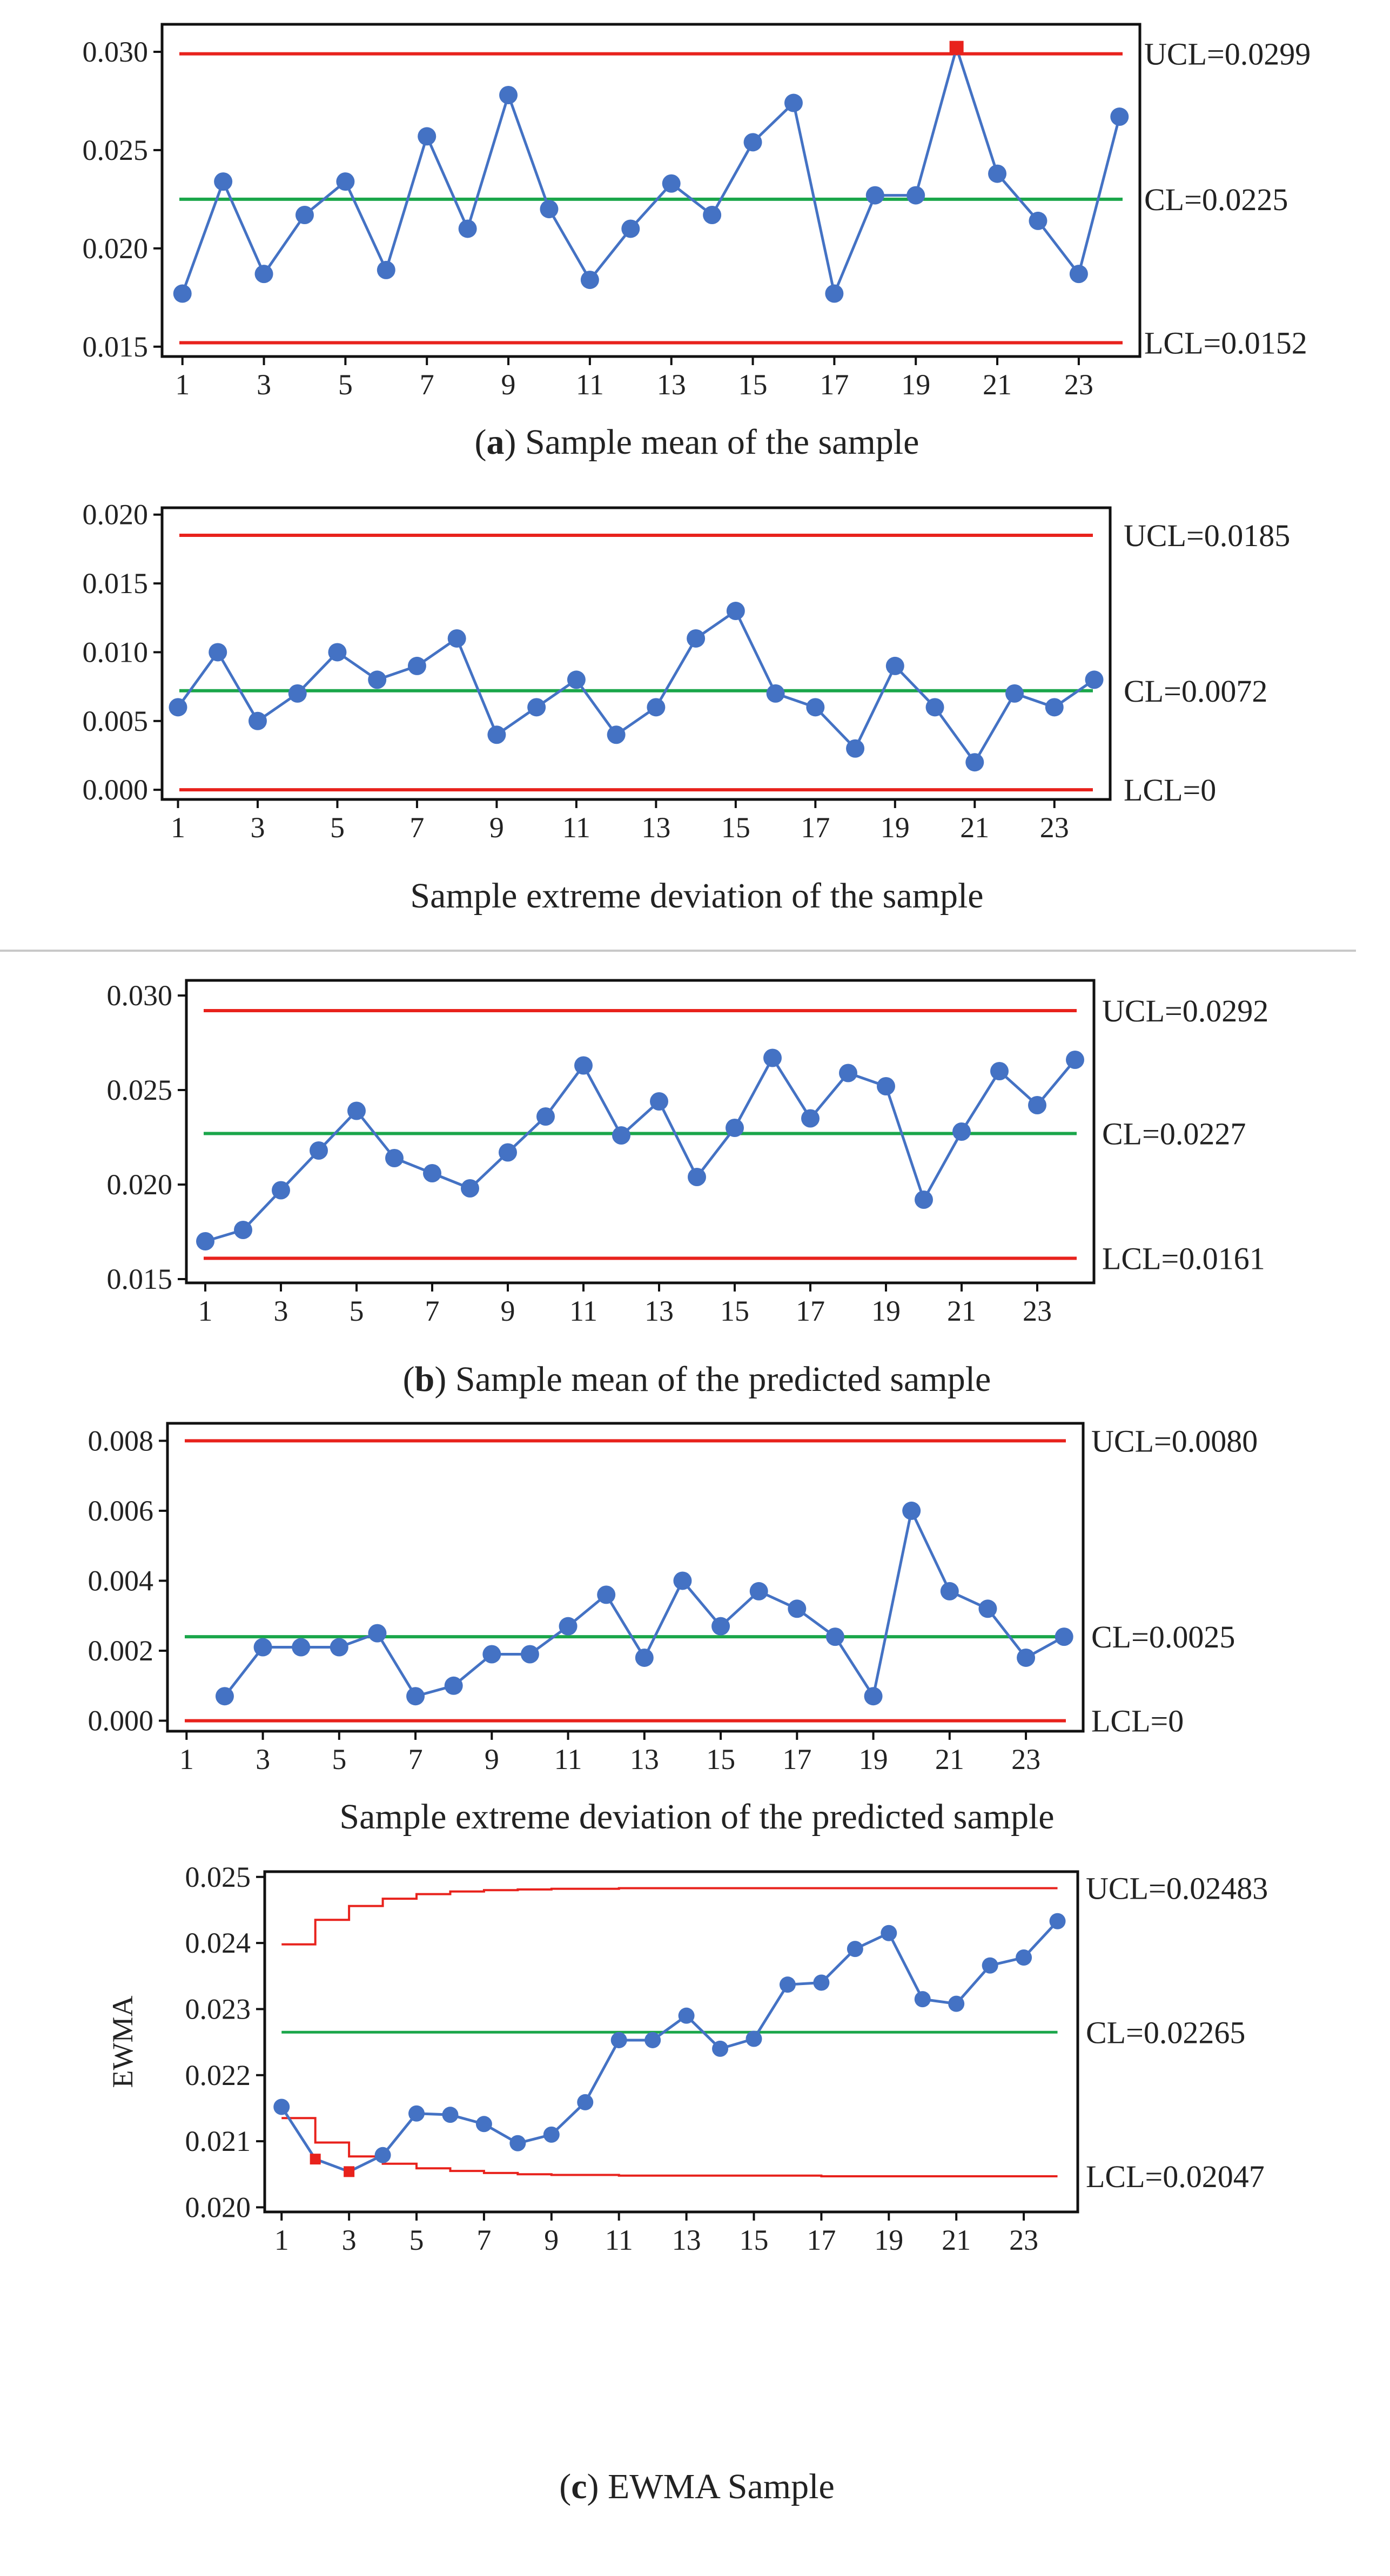 Image resolution: width=1390 pixels, height=2576 pixels. Describe the element at coordinates (583, 1311) in the screenshot. I see `x-tick-label: 11` at that location.